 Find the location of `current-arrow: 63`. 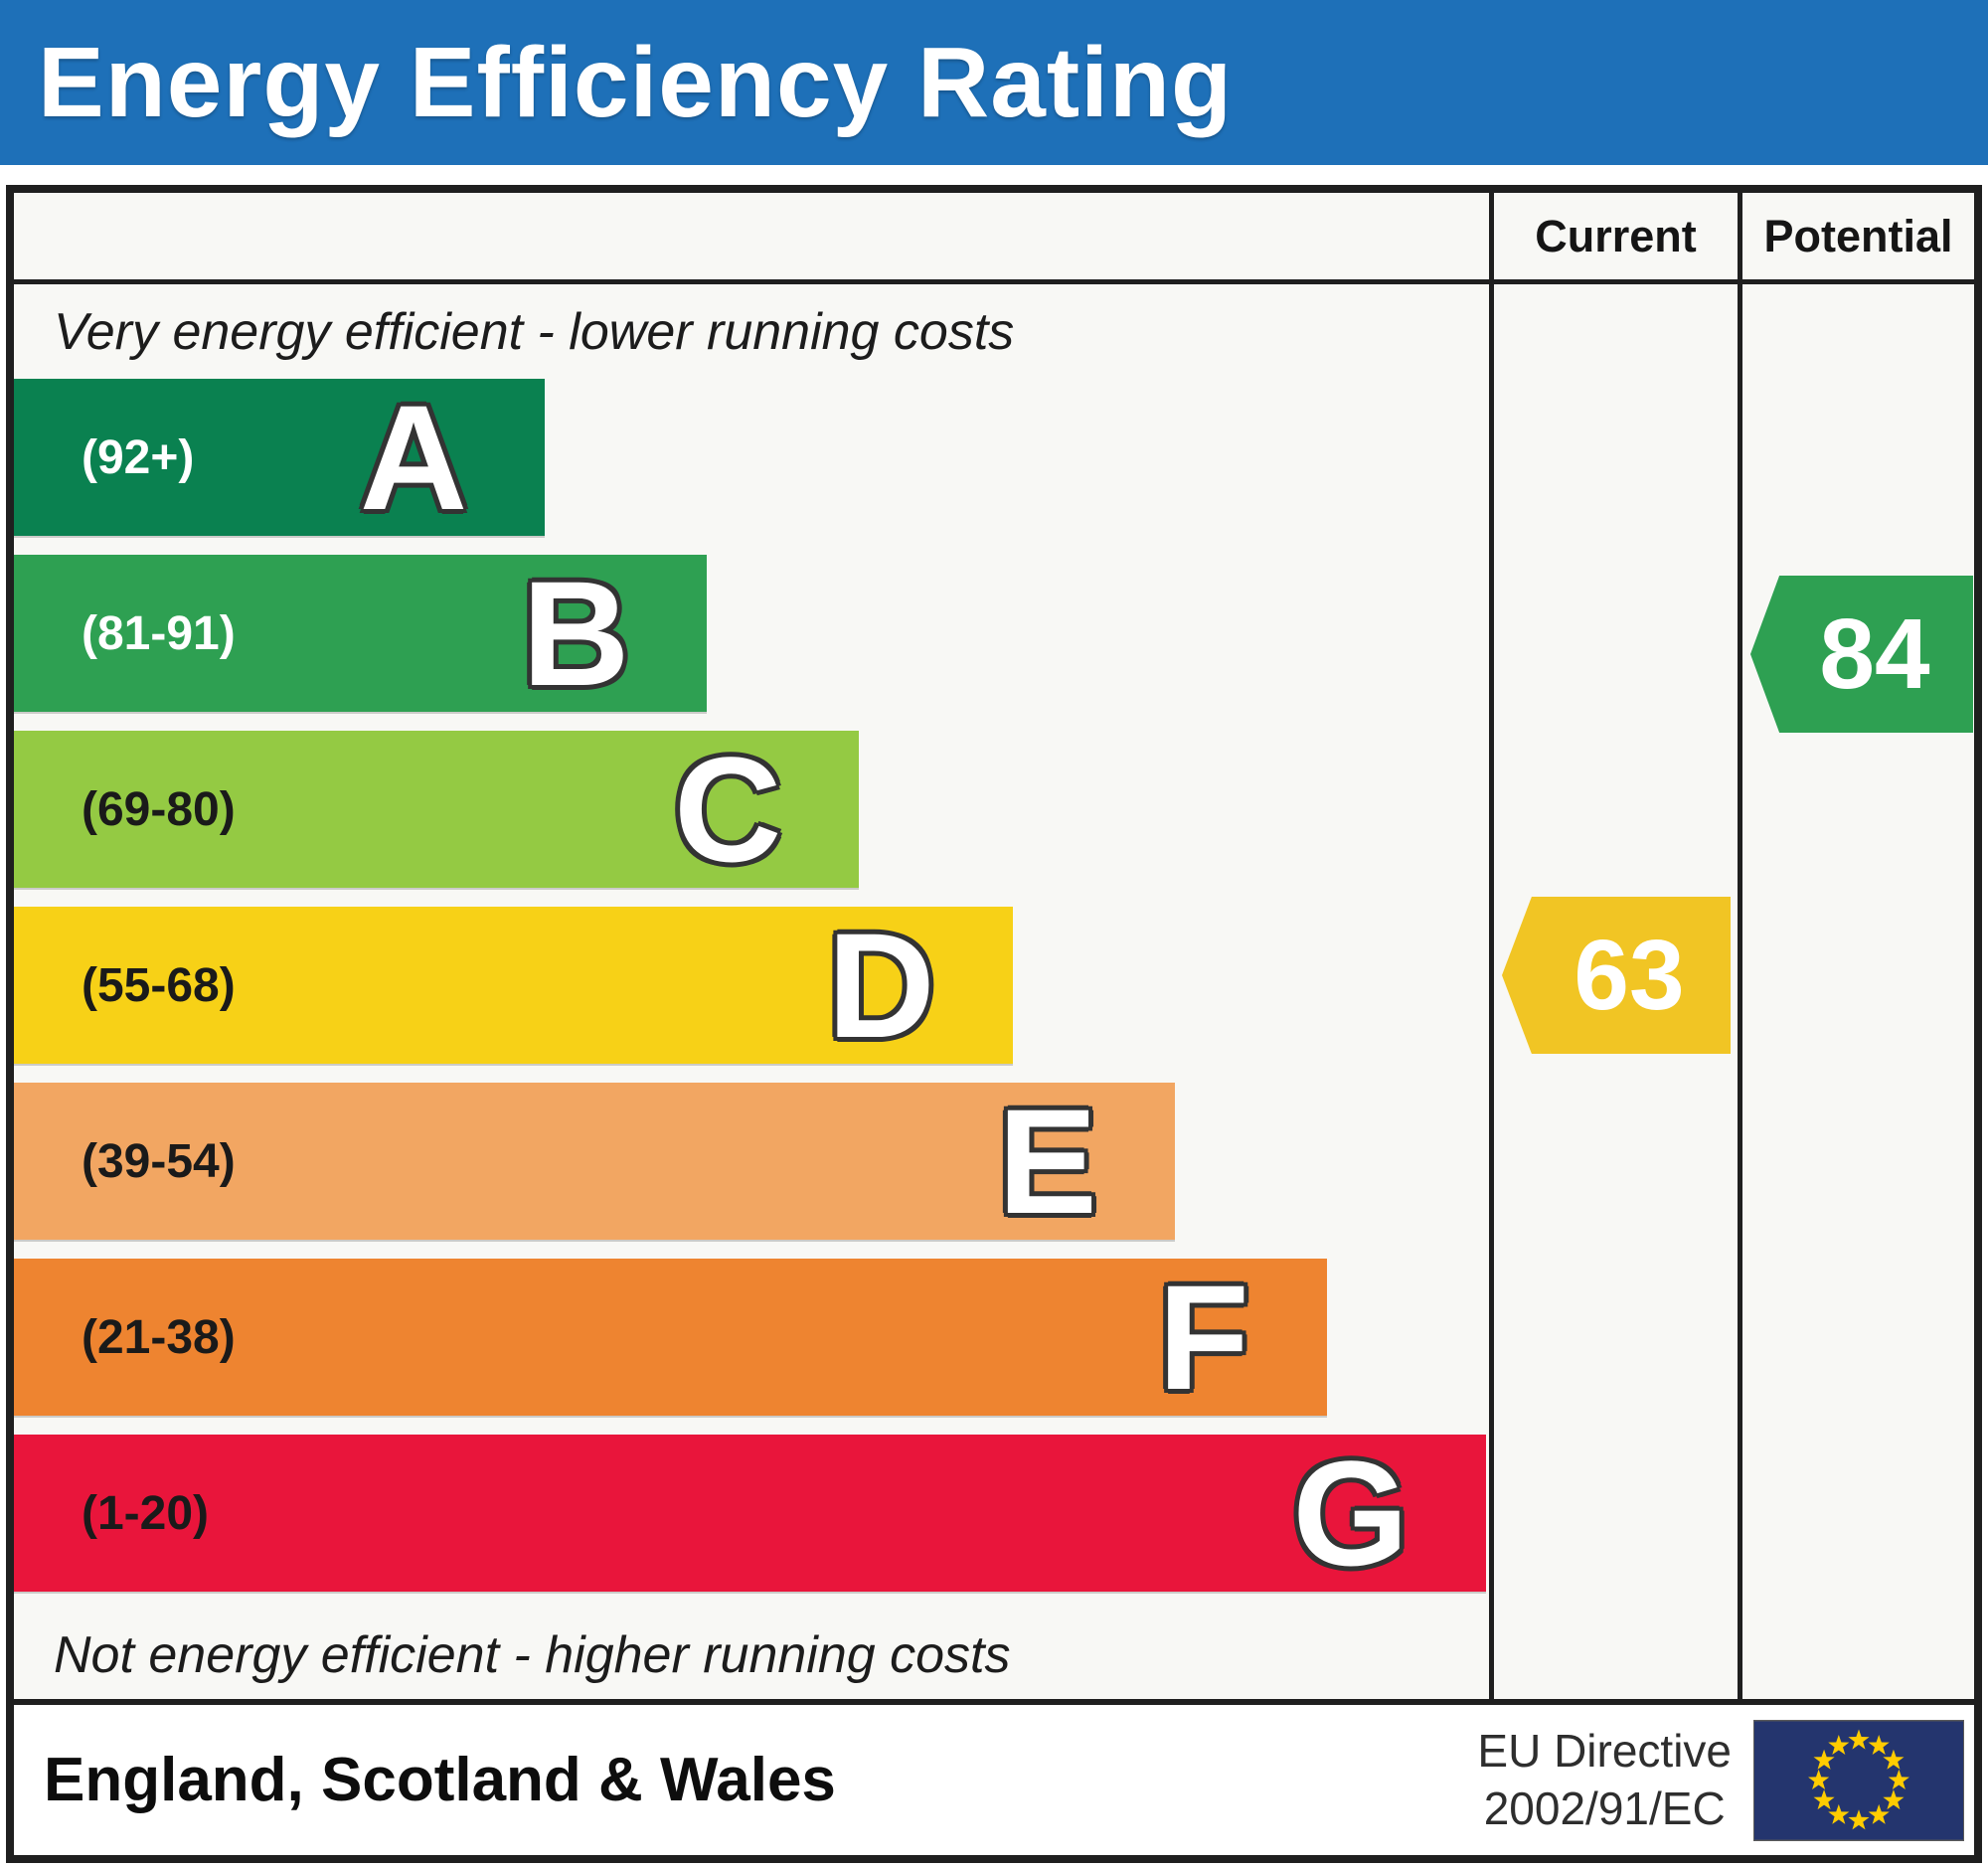

current-arrow: 63 is located at coordinates (1616, 975).